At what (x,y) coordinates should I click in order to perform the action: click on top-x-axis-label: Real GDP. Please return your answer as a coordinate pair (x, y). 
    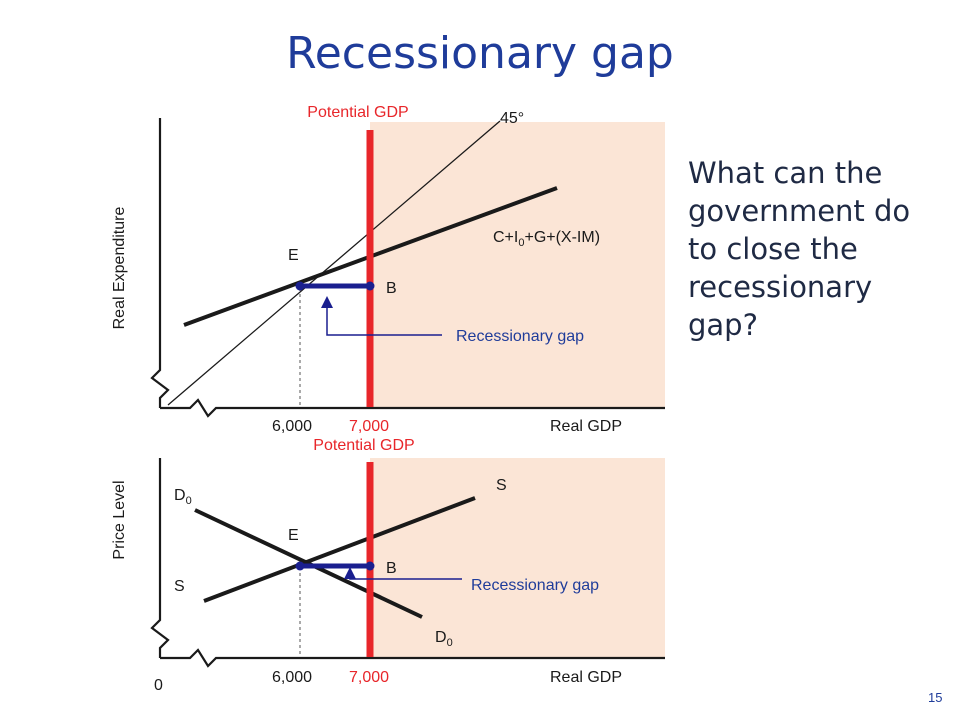
    Looking at the image, I should click on (586, 426).